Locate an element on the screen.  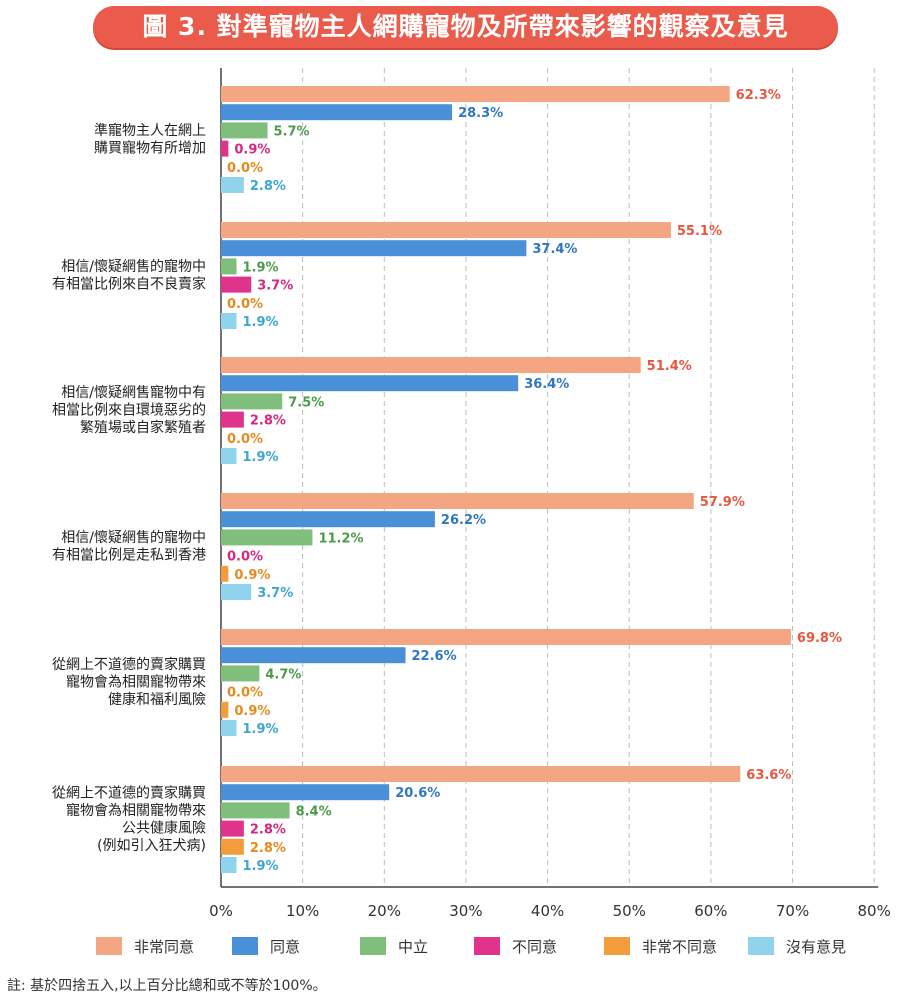
category-label: 購買寵物有所增加 is located at coordinates (150, 147).